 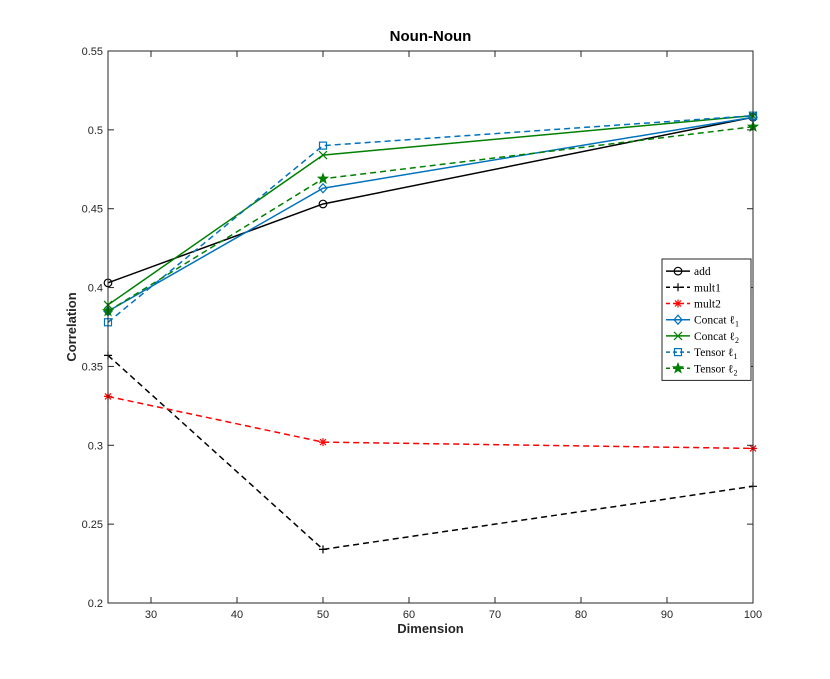 What do you see at coordinates (702, 272) in the screenshot?
I see `legend-label: add` at bounding box center [702, 272].